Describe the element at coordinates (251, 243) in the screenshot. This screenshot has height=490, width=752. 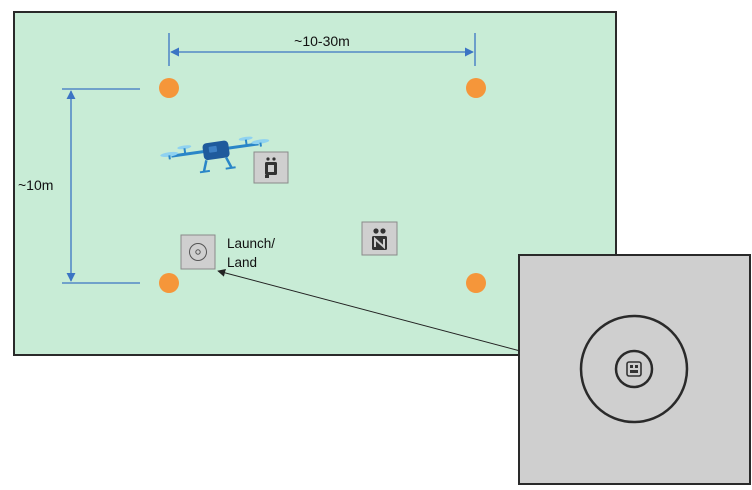
I see `launch-label-line1: Launch/` at that location.